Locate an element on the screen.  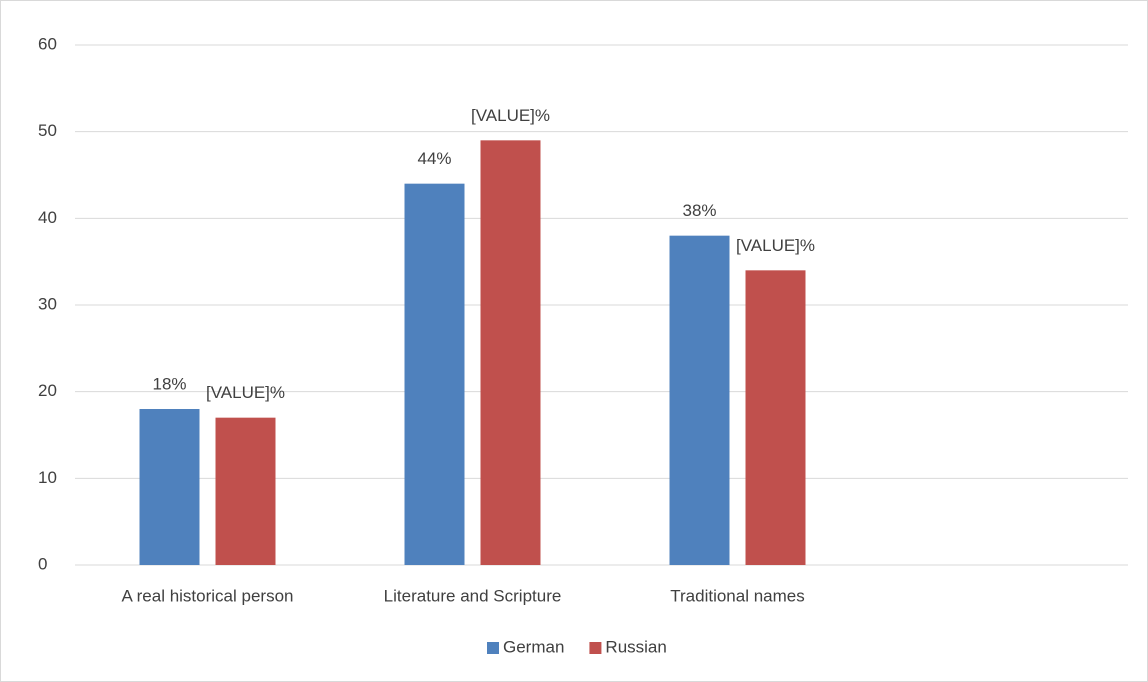
y-tick-label: 30 is located at coordinates (47, 303).